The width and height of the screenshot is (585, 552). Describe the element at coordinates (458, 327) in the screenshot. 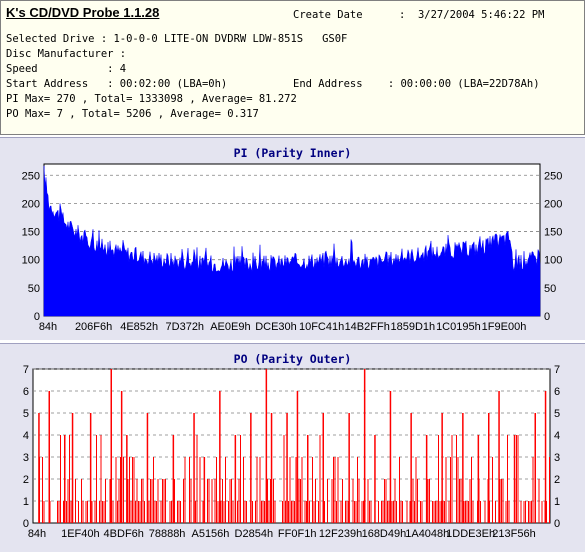

I see `pi-x-tick: 1C0195h` at that location.